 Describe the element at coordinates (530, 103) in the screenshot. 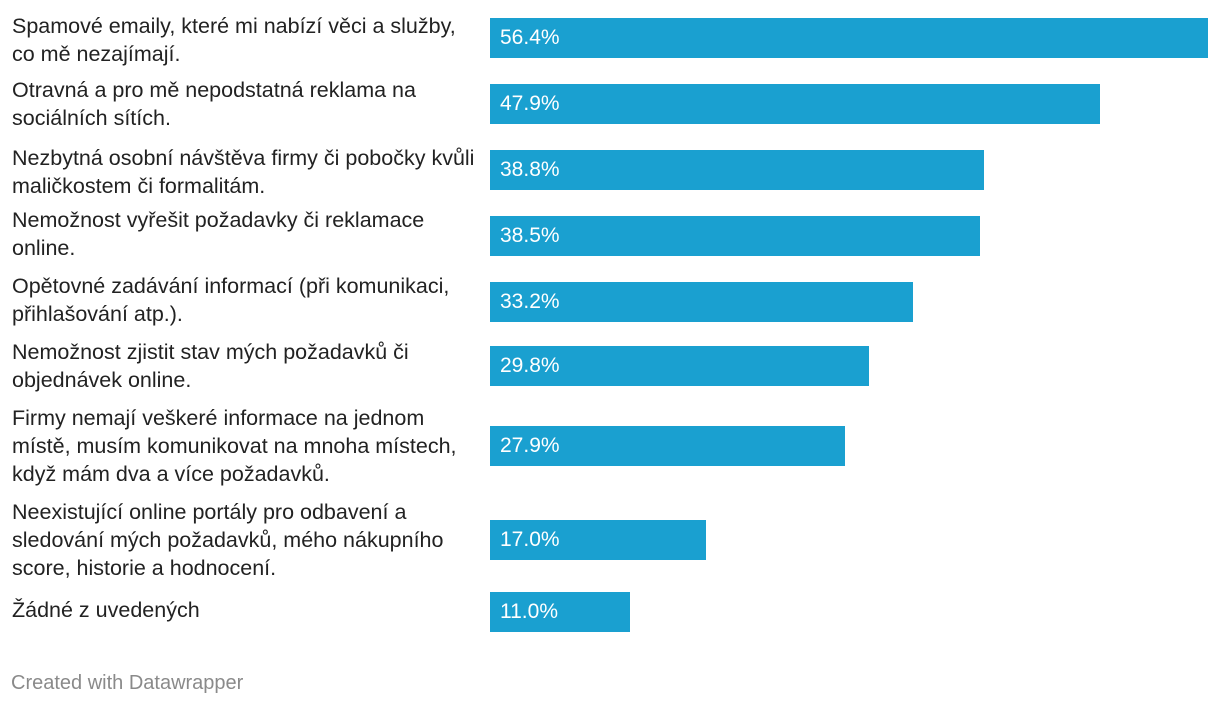

I see `bar-value-label: 47.9%` at that location.